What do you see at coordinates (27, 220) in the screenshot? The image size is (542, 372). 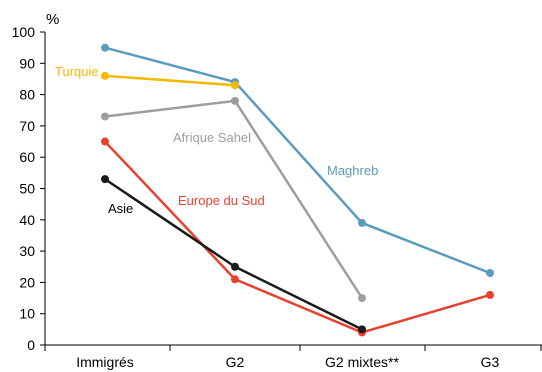 I see `y-tick-label: 40` at bounding box center [27, 220].